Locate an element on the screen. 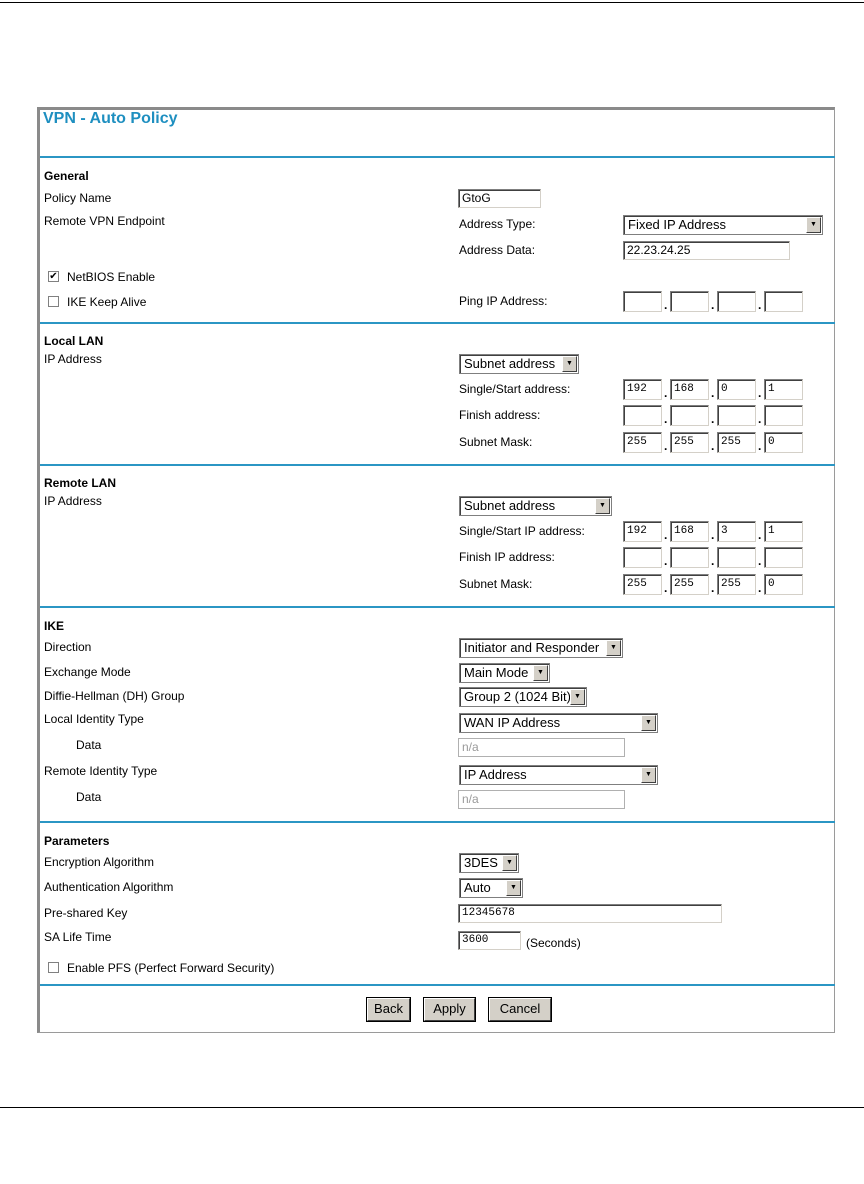  address-type-select: Fixed IP Address ▼ is located at coordinates (723, 225).